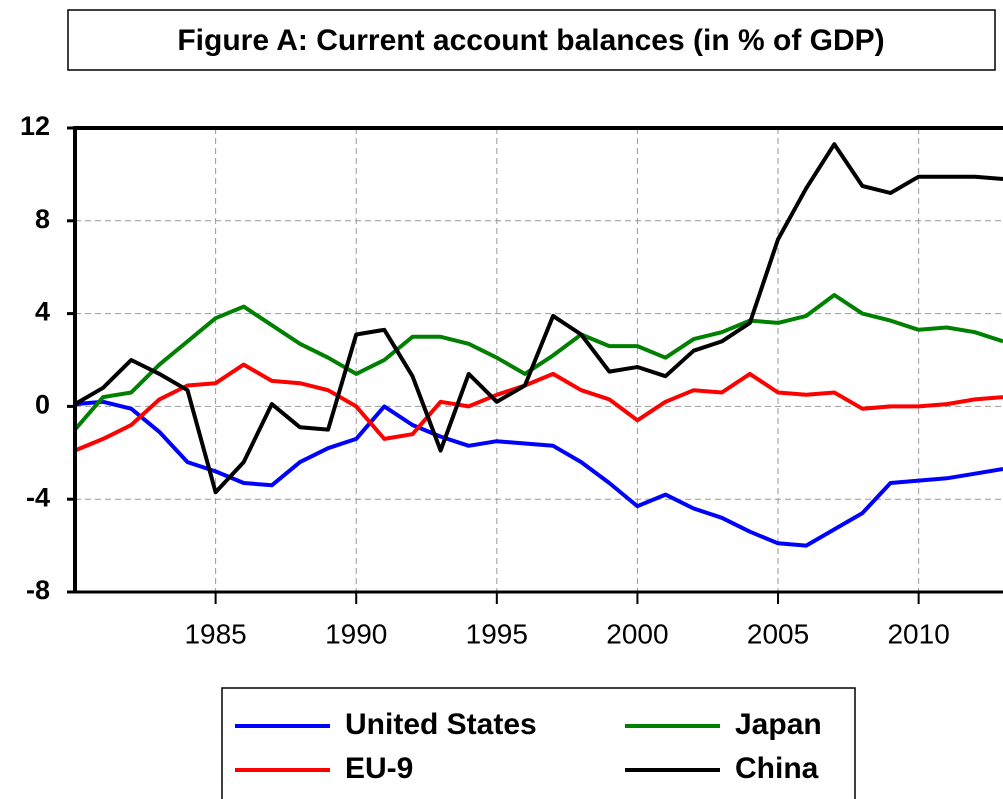  Describe the element at coordinates (778, 633) in the screenshot. I see `x-tick-label: 2005` at that location.